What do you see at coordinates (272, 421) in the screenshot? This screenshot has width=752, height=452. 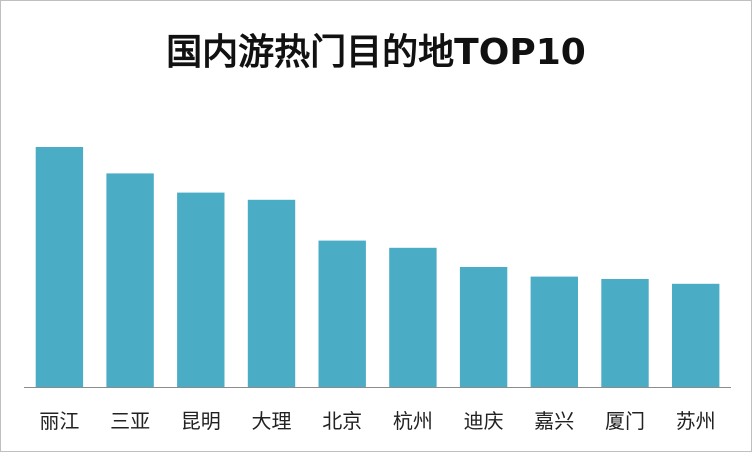 I see `x-tick-label: 大理` at bounding box center [272, 421].